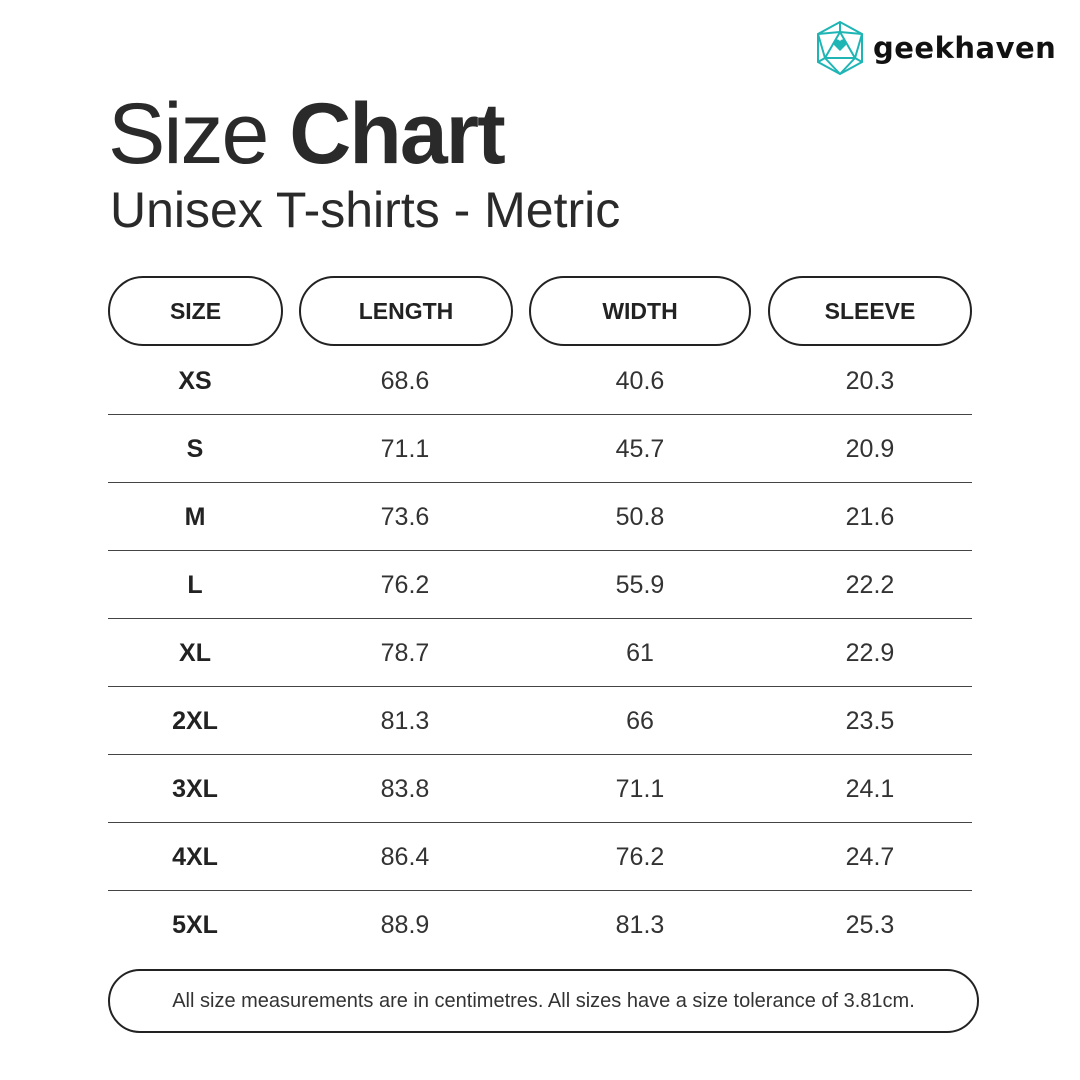  Describe the element at coordinates (540, 925) in the screenshot. I see `table-row: 5XL 88.9 81.3 25.3` at that location.